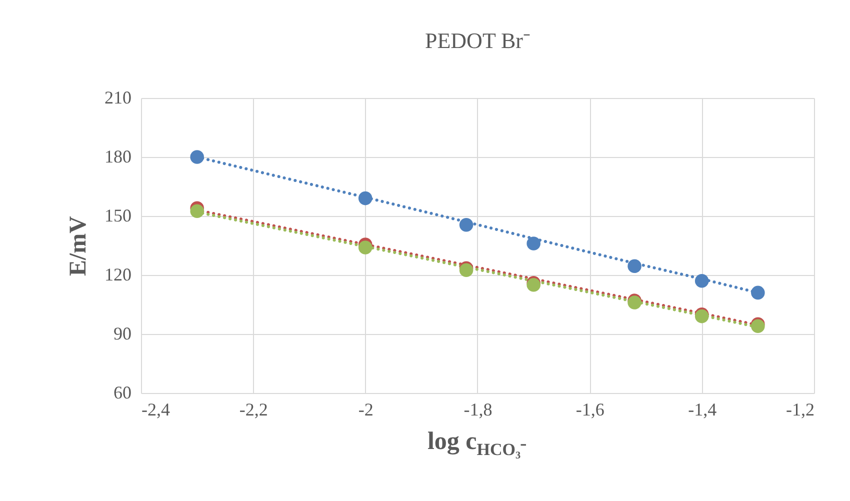 The height and width of the screenshot is (501, 850). I want to click on x-tick-label: -1,8, so click(478, 410).